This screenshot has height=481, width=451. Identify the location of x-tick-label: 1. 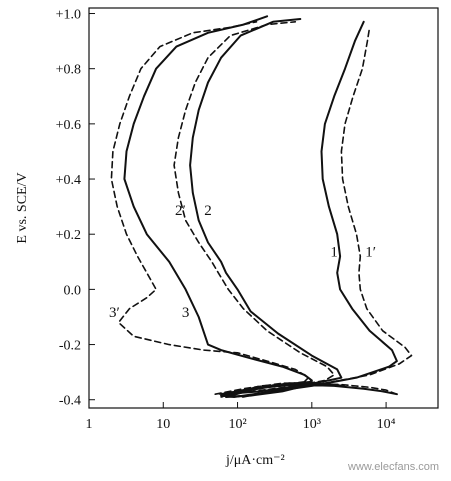
(89, 424).